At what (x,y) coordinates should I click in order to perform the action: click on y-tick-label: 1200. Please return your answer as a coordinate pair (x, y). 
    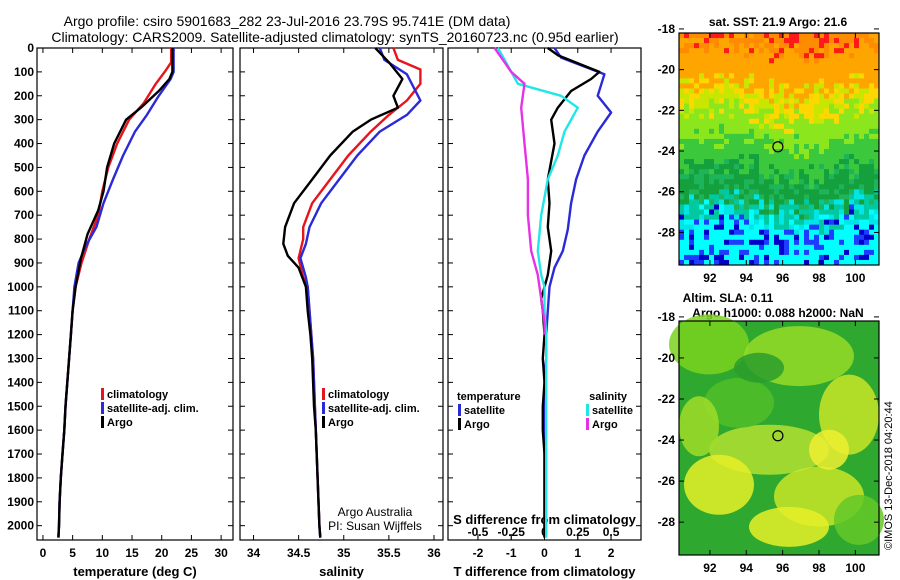
    Looking at the image, I should click on (20, 335).